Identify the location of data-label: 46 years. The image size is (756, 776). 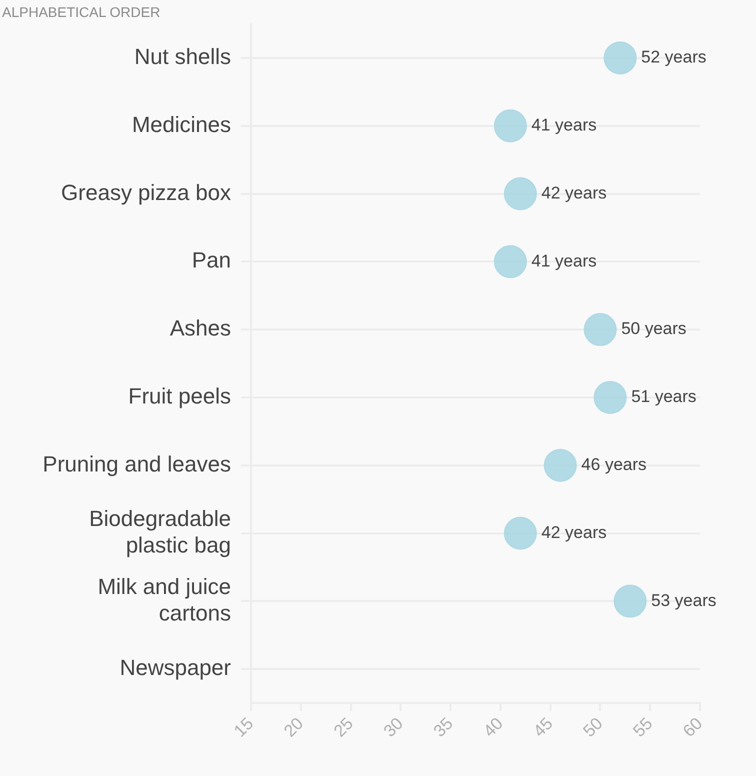
(614, 464).